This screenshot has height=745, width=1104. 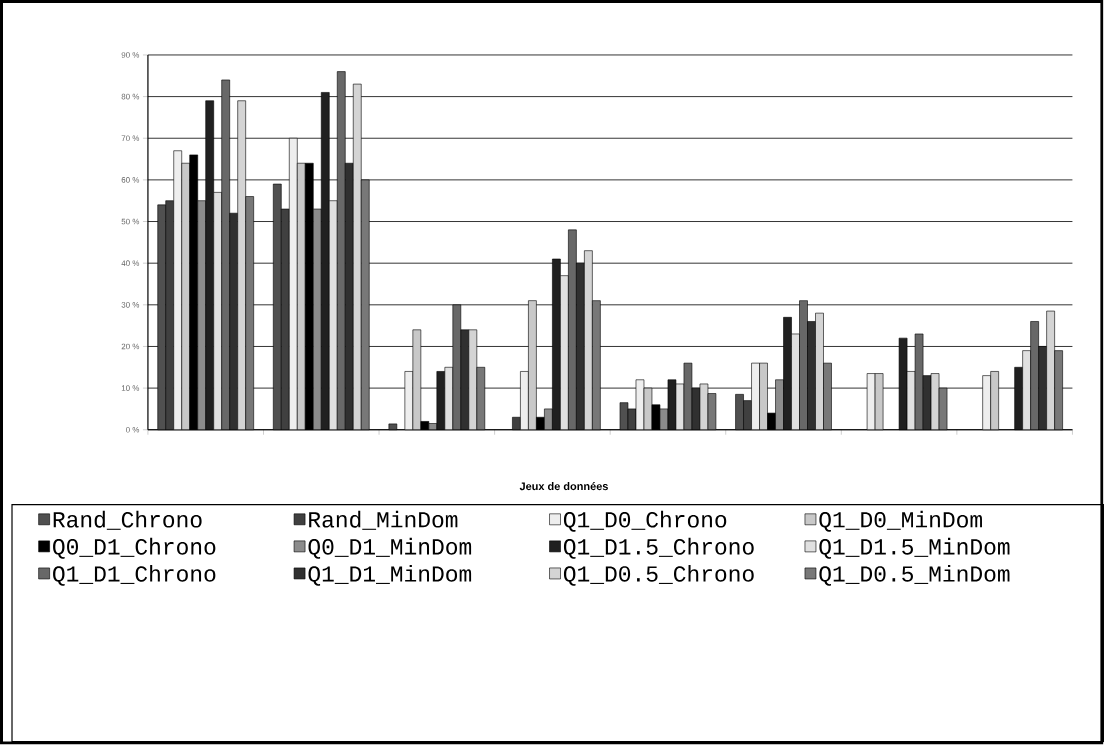 I want to click on legend-label: Q1_D1_Chrono, so click(x=134, y=576).